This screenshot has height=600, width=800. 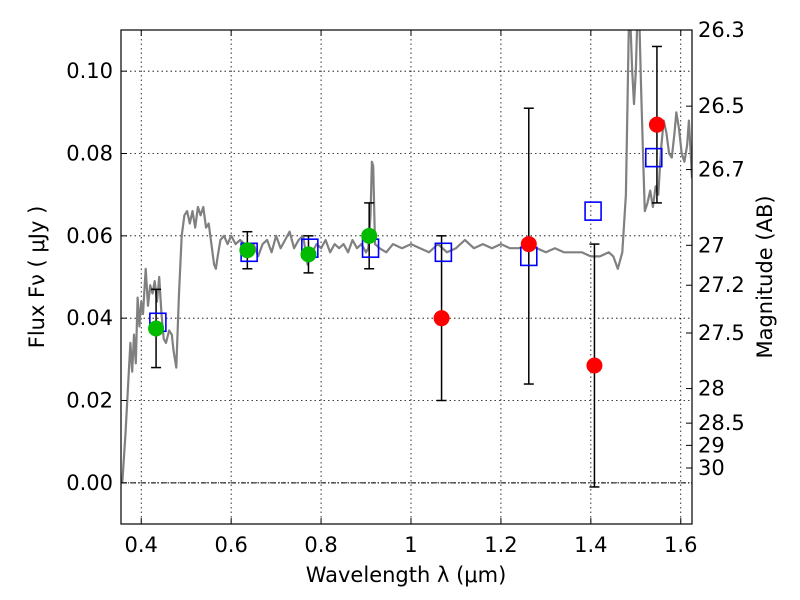 I want to click on right-tick-label: 28.5, so click(x=721, y=423).